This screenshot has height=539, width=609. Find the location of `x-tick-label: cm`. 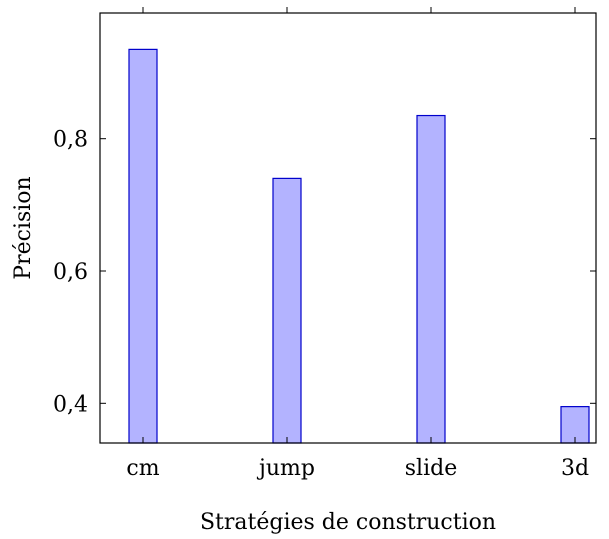

x-tick-label: cm is located at coordinates (142, 468).